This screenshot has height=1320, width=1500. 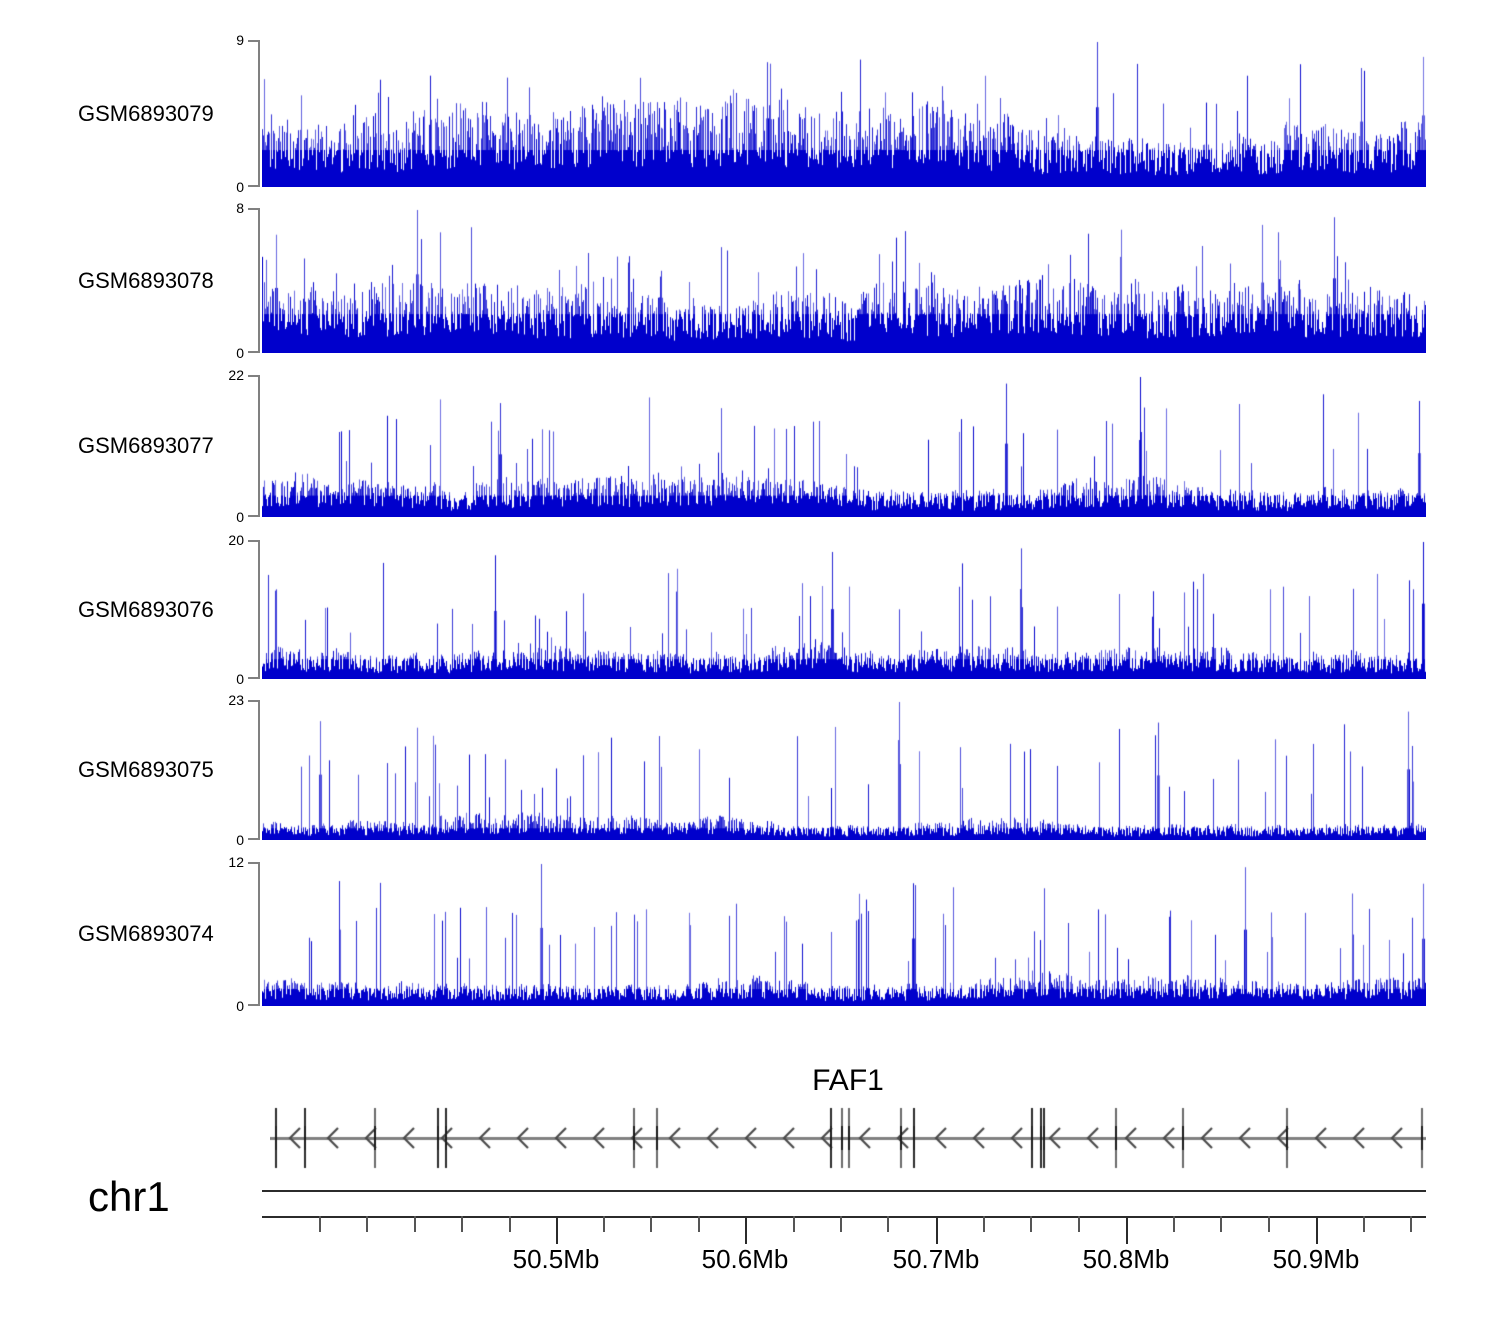 What do you see at coordinates (936, 1259) in the screenshot?
I see `ruler-tick-label: 50.7Mb` at bounding box center [936, 1259].